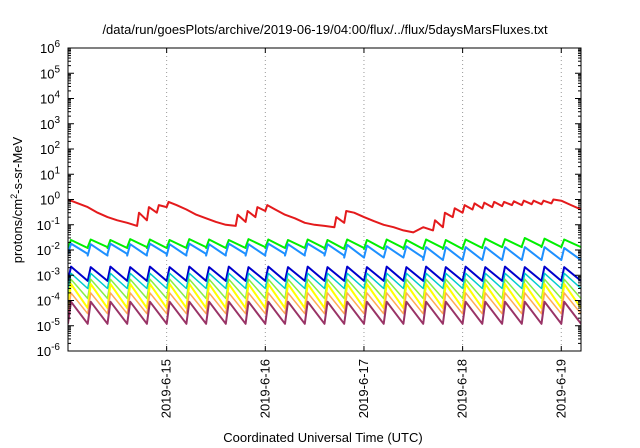 Image resolution: width=640 pixels, height=448 pixels. What do you see at coordinates (55, 221) in the screenshot?
I see `y-tick-exp: -1` at bounding box center [55, 221].